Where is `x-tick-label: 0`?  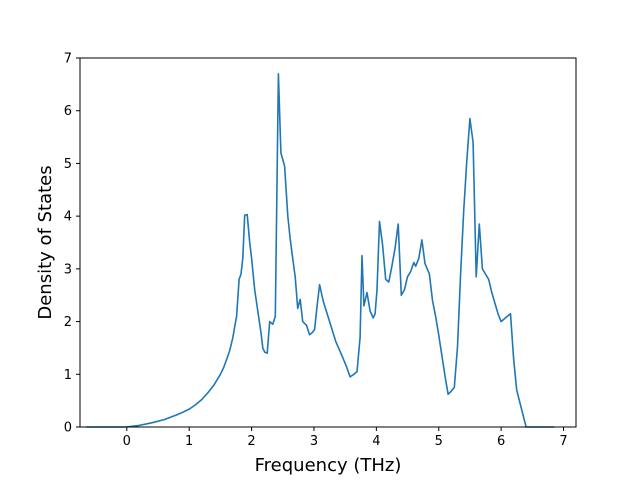 x-tick-label: 0 is located at coordinates (127, 441).